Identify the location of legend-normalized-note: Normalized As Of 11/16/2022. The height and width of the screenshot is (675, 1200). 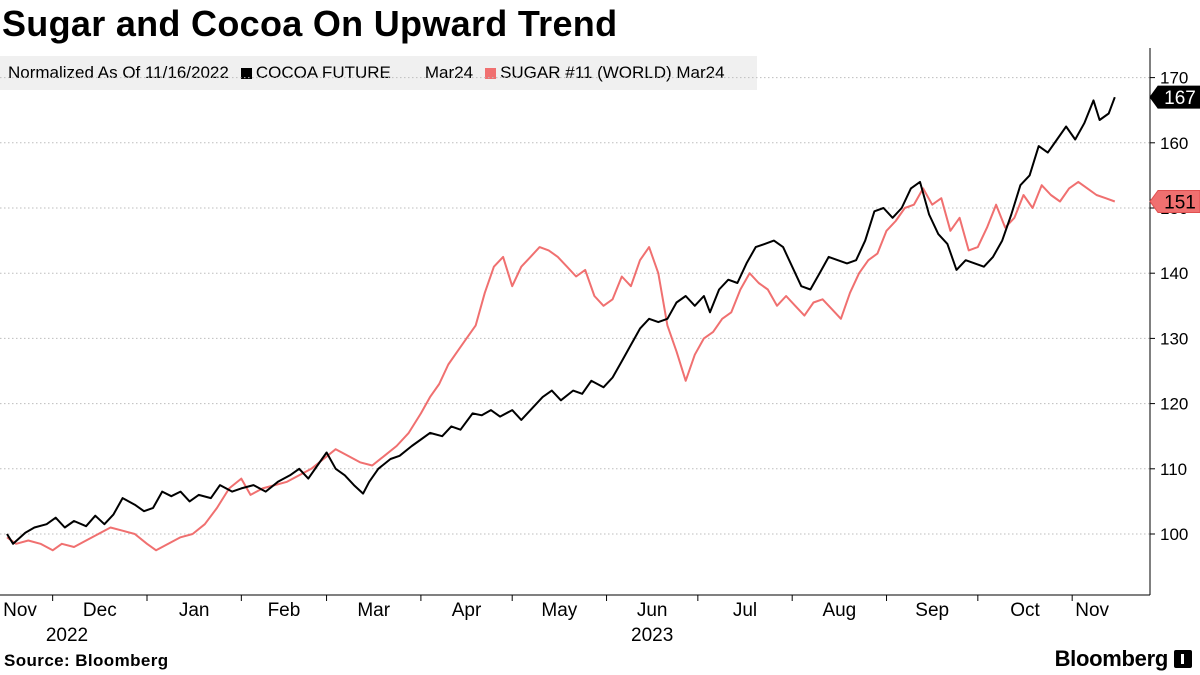
(118, 72).